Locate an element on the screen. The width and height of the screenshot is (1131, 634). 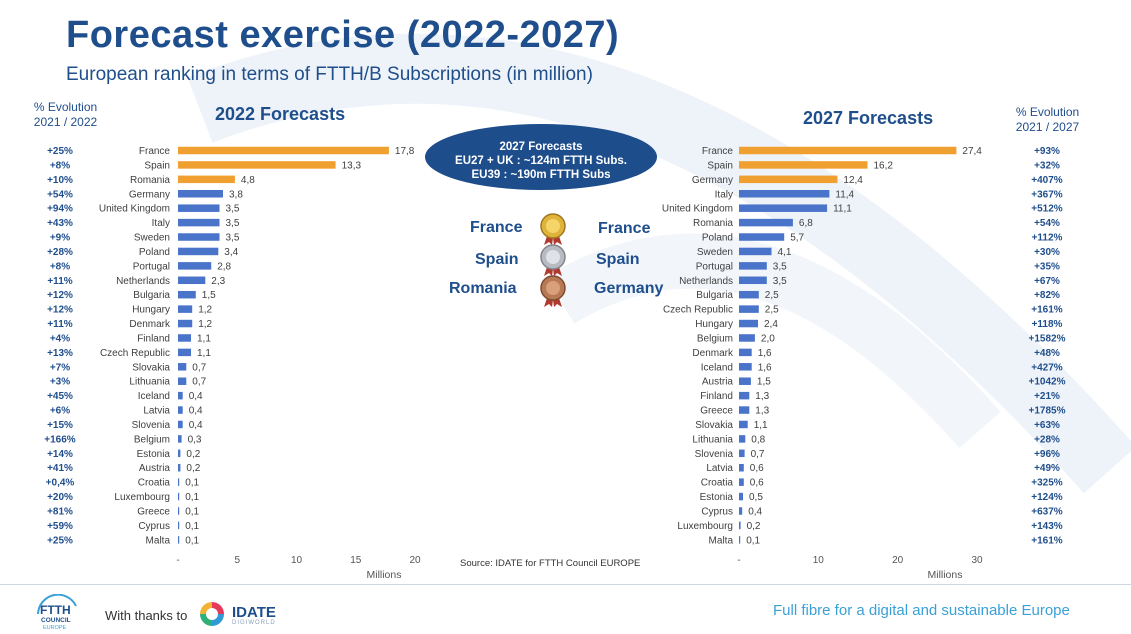
right-evolution-value: +35% is located at coordinates (1047, 266).